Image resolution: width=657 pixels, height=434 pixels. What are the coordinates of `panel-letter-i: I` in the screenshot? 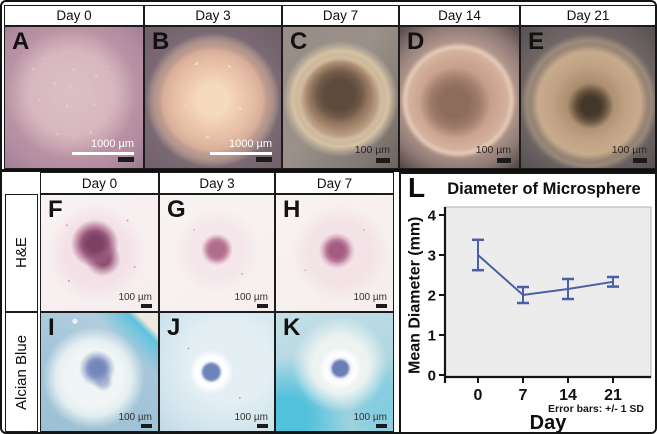 It's located at (51, 327).